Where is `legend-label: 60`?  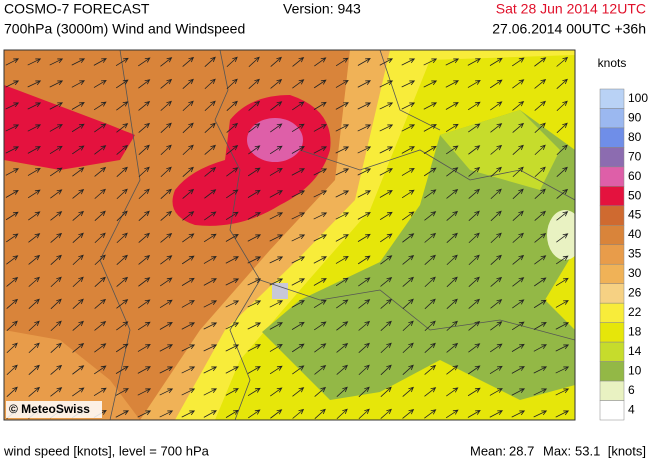
legend-label: 60 is located at coordinates (635, 176).